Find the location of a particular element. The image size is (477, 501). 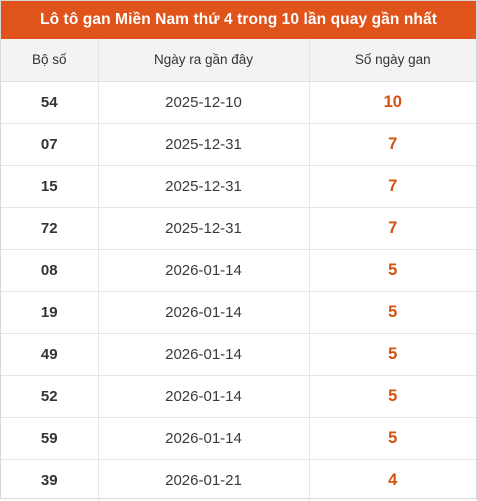

table-row: 59 2026-01-14 5 is located at coordinates (238, 438).